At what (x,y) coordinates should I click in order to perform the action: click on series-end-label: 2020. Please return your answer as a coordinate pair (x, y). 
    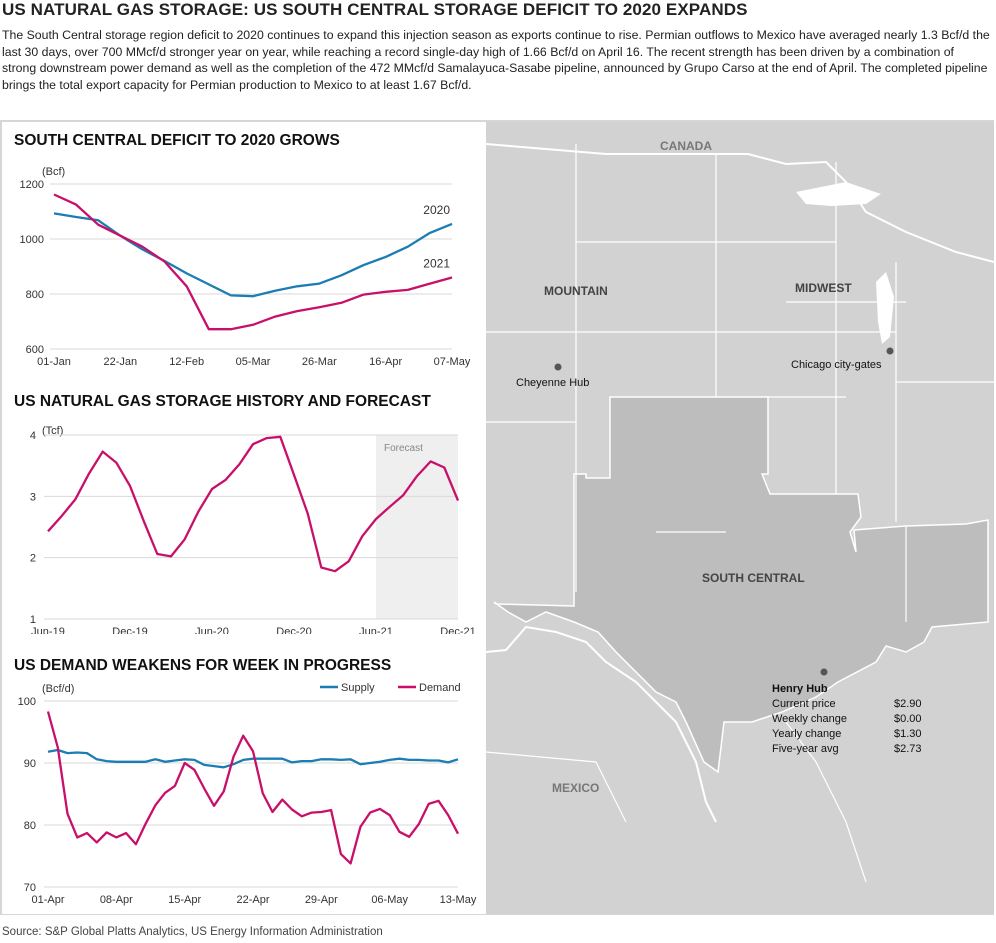
    Looking at the image, I should click on (436, 210).